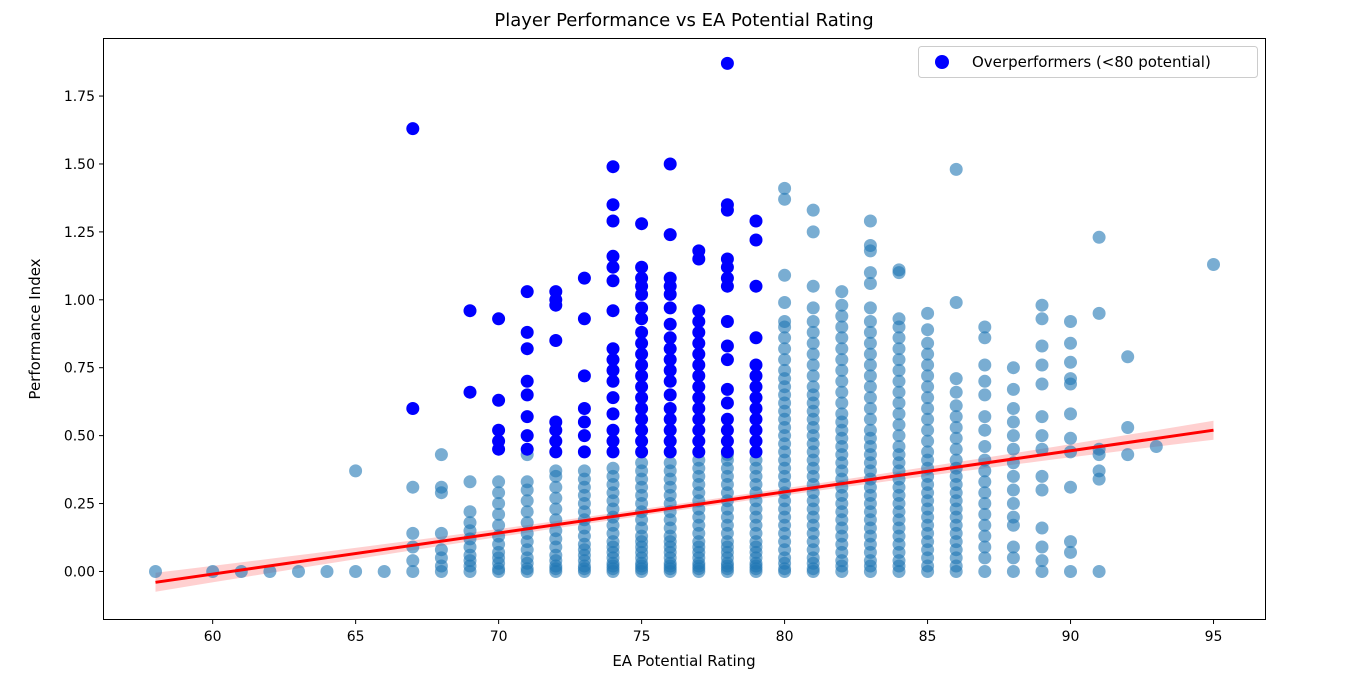  I want to click on x-tick-label: 95, so click(1214, 637).